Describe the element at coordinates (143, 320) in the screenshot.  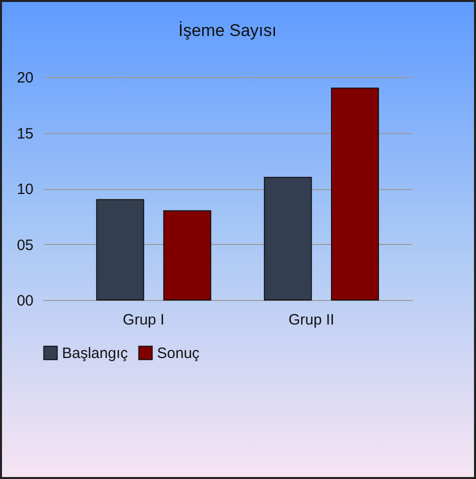
I see `x-tick-label: Grup I` at that location.